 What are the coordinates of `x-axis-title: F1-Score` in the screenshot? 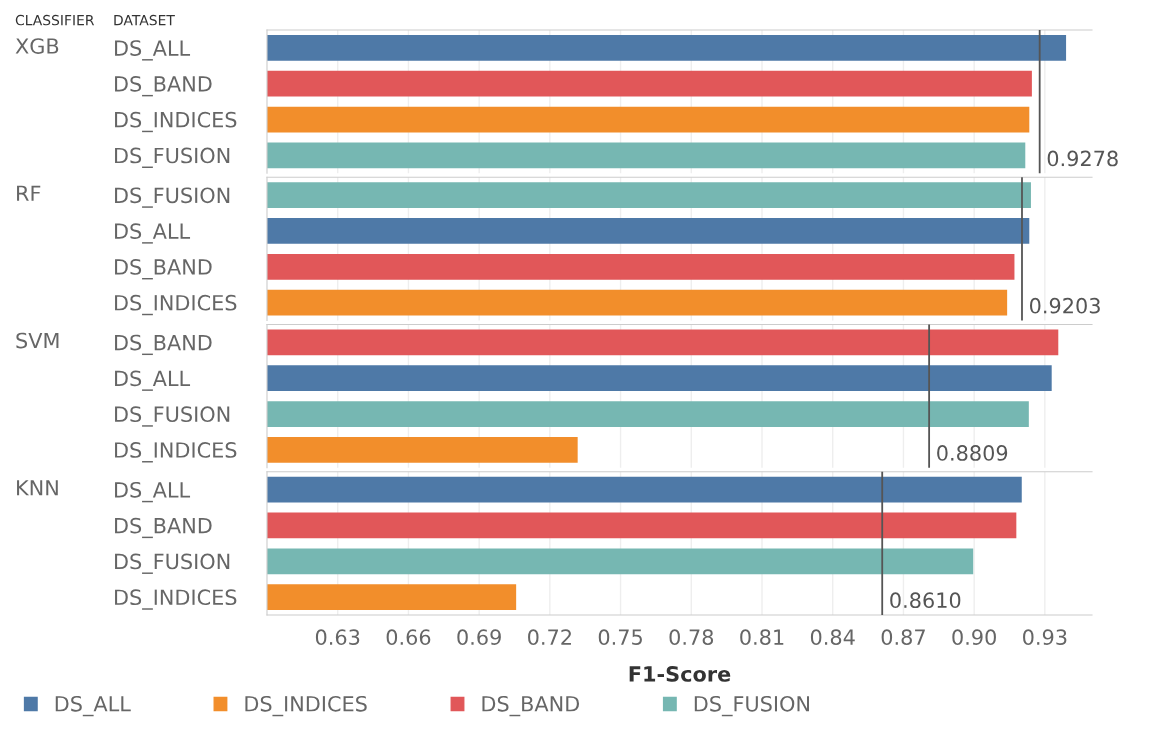 It's located at (680, 674).